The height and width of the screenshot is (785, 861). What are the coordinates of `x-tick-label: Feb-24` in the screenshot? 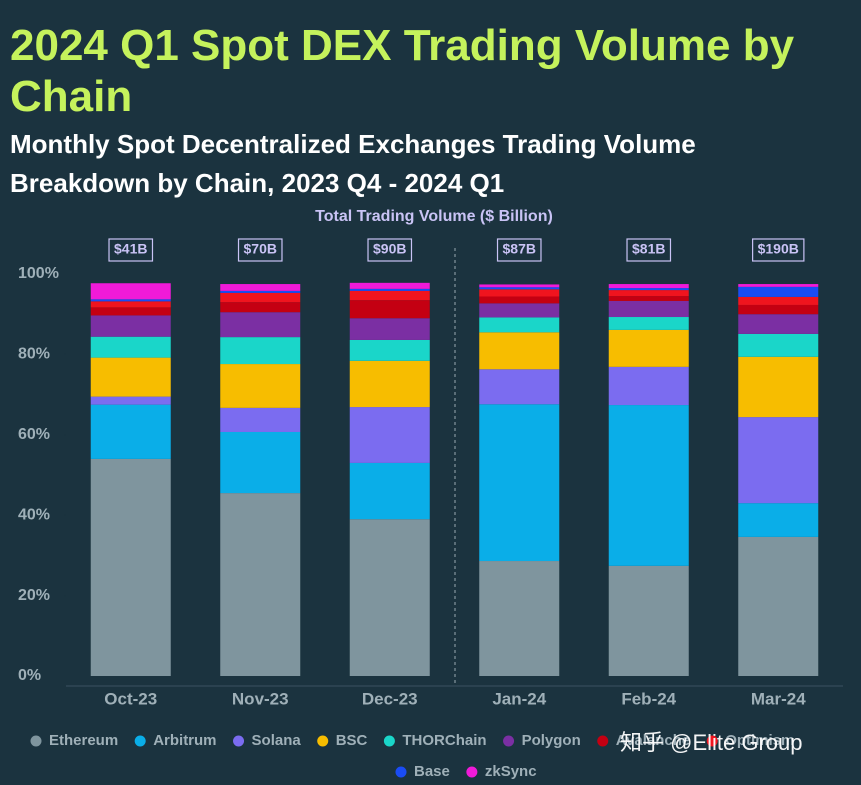 It's located at (648, 698).